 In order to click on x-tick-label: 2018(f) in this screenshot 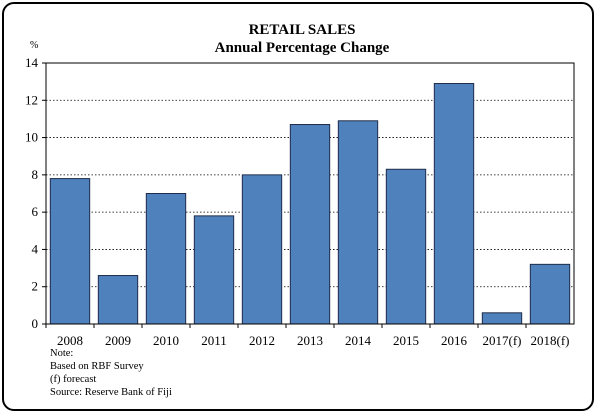, I will do `click(550, 340)`.